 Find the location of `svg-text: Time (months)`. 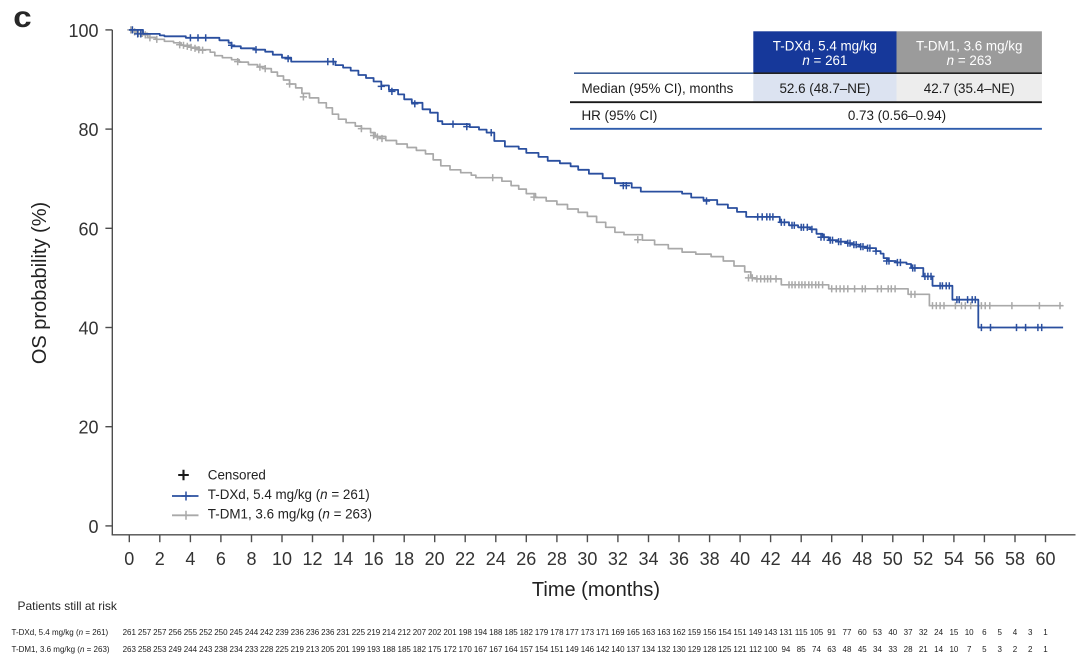

svg-text: Time (months) is located at coordinates (596, 590).